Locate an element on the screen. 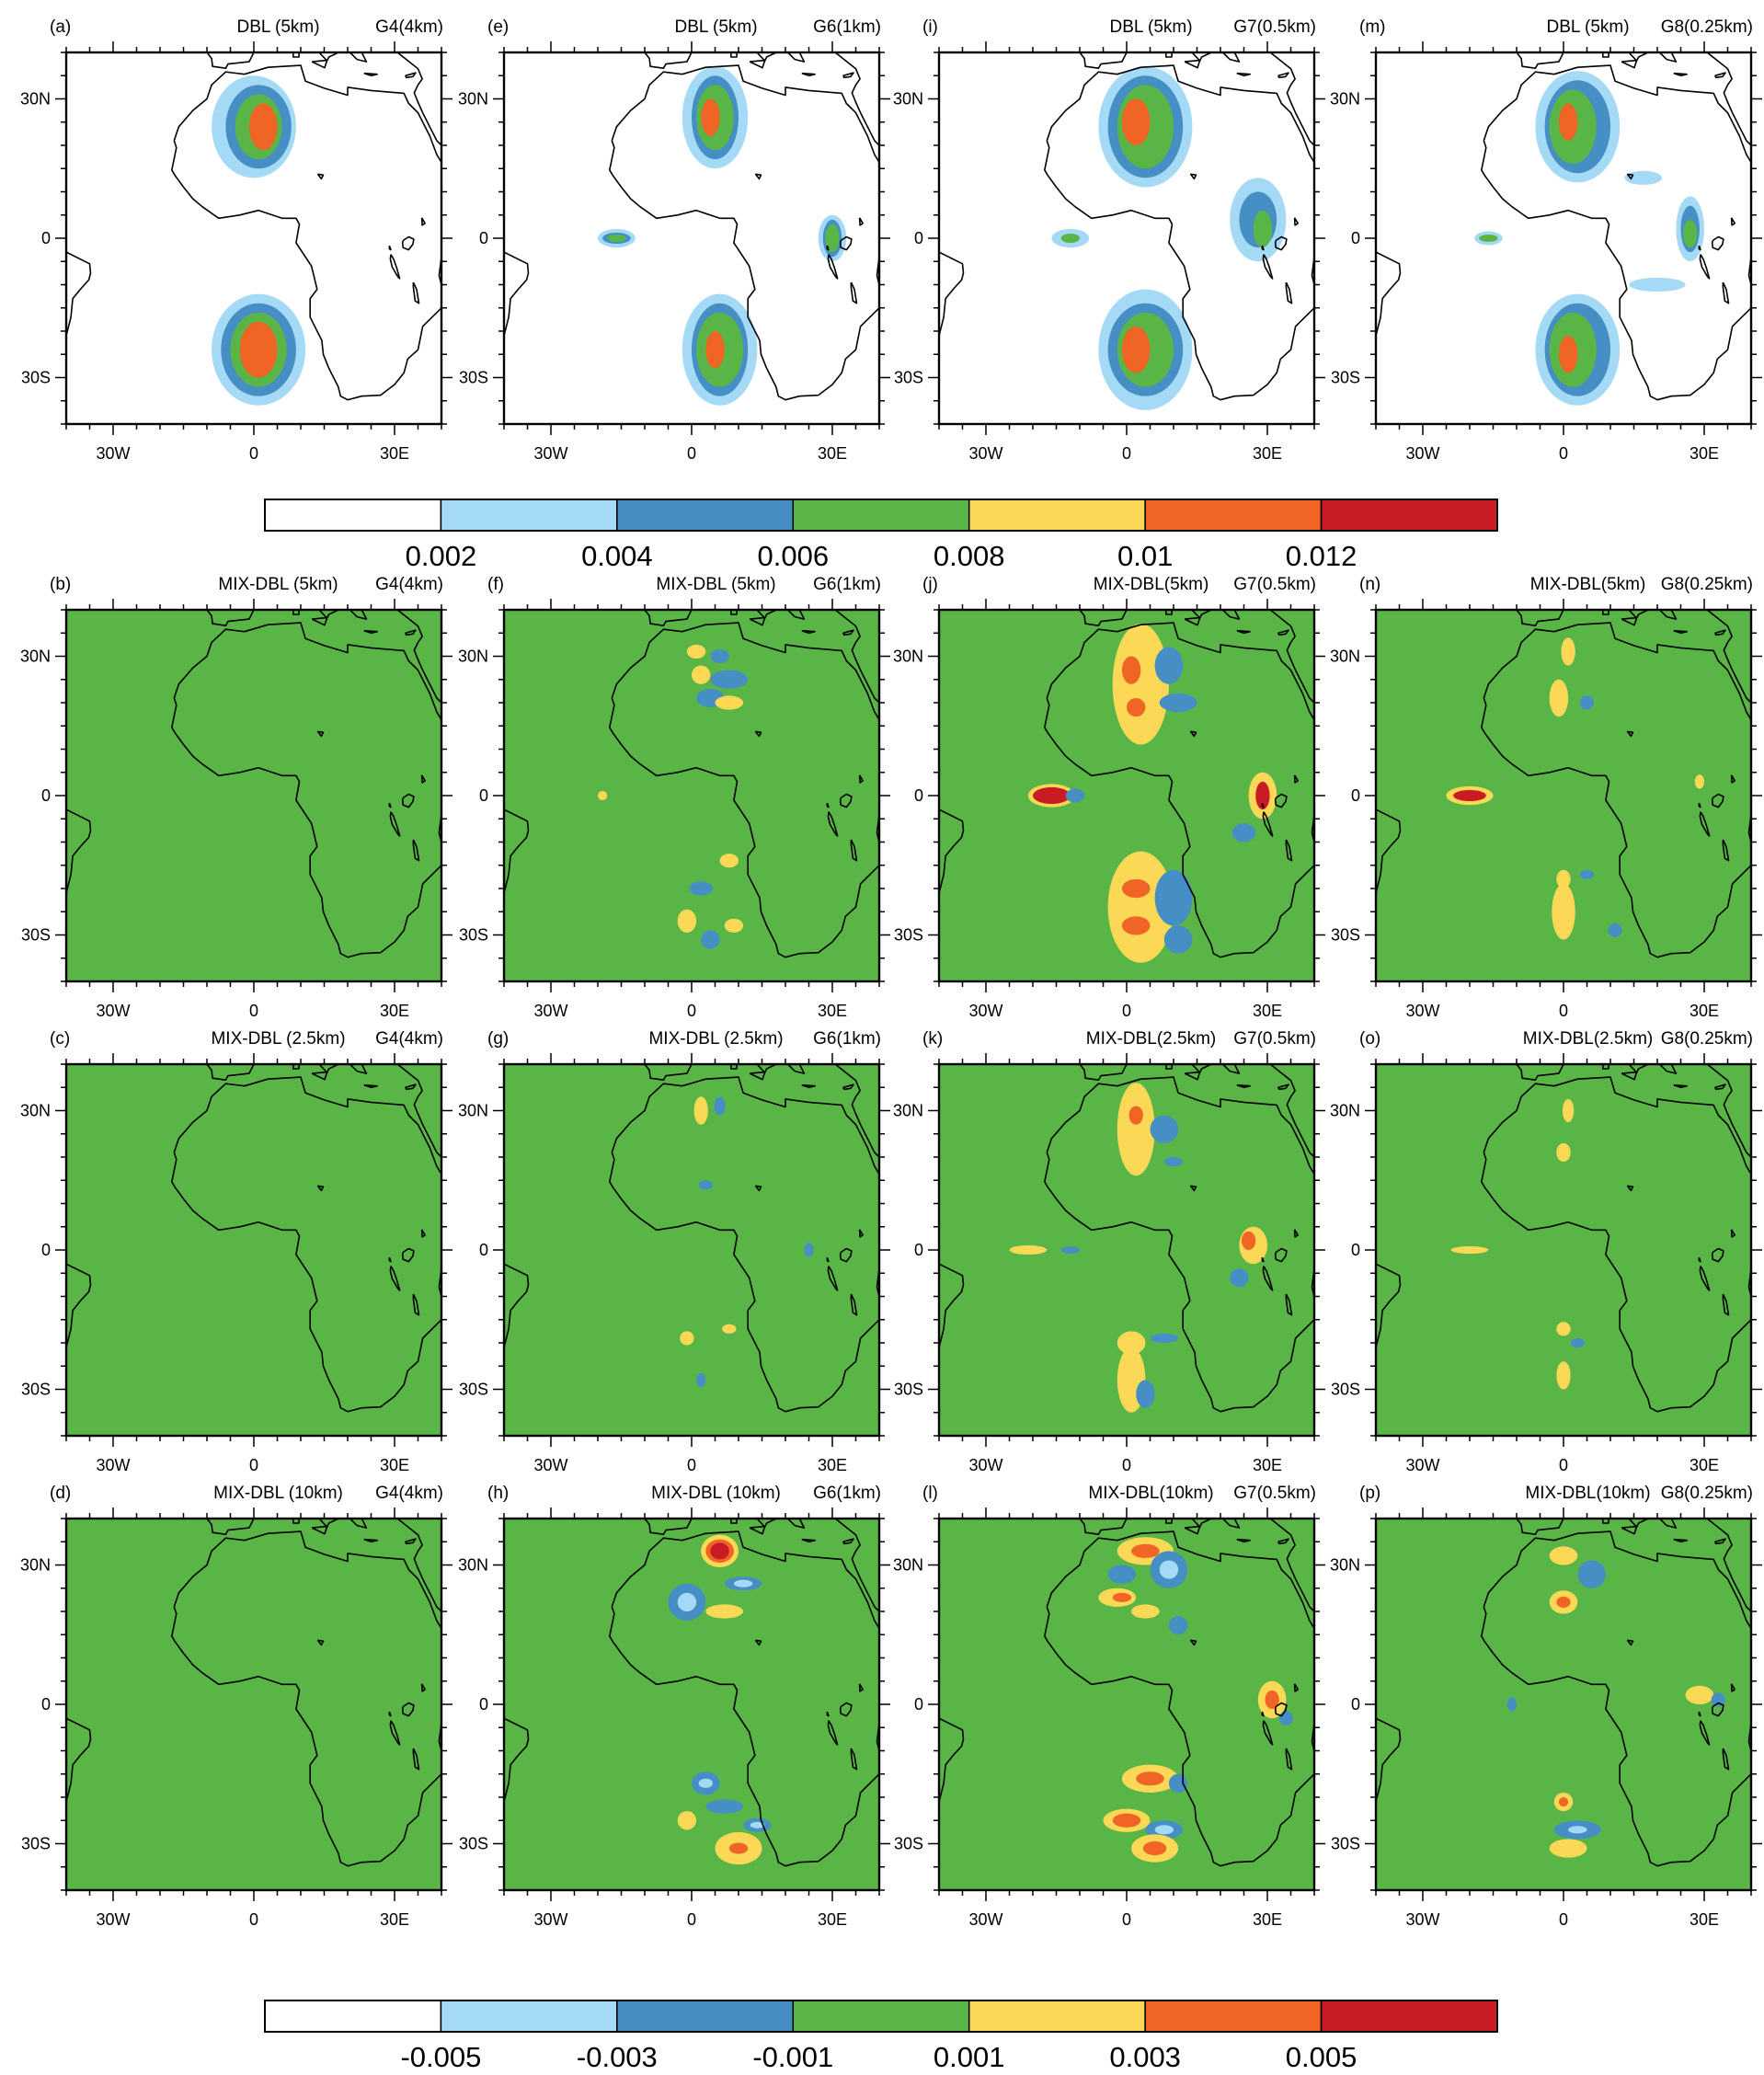  panel-tag: (f) is located at coordinates (495, 584).